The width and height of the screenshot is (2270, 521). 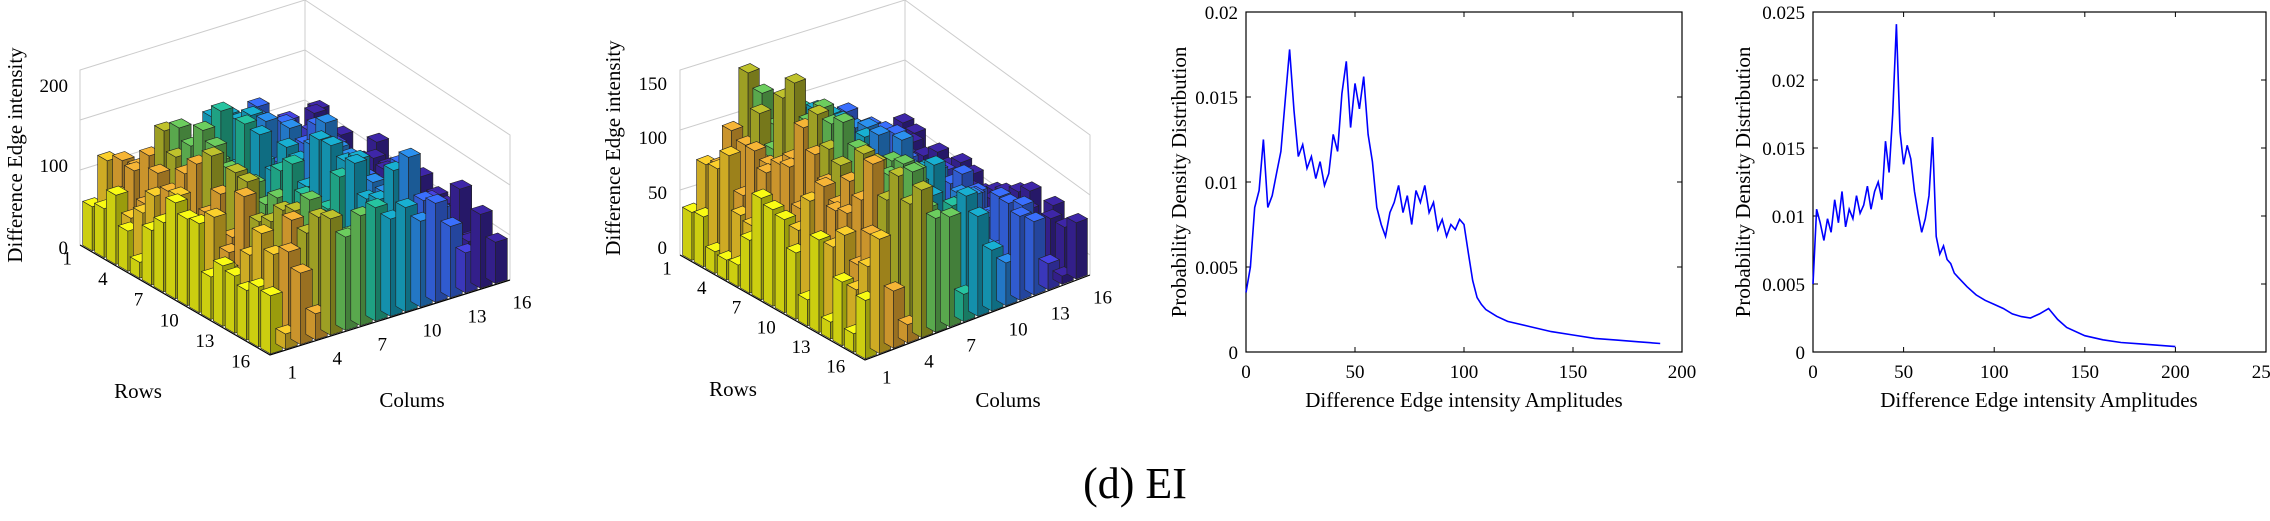 What do you see at coordinates (1464, 182) in the screenshot?
I see `pdf-left-axes-box` at bounding box center [1464, 182].